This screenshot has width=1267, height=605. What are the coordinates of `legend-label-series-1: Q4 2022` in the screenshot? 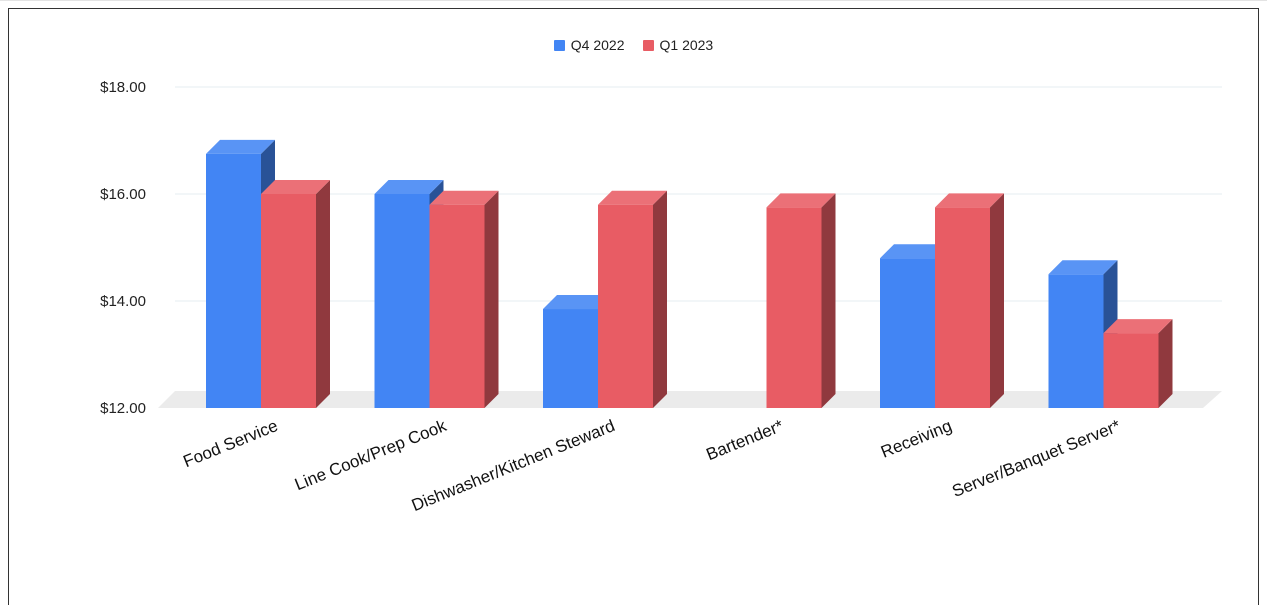 It's located at (597, 45).